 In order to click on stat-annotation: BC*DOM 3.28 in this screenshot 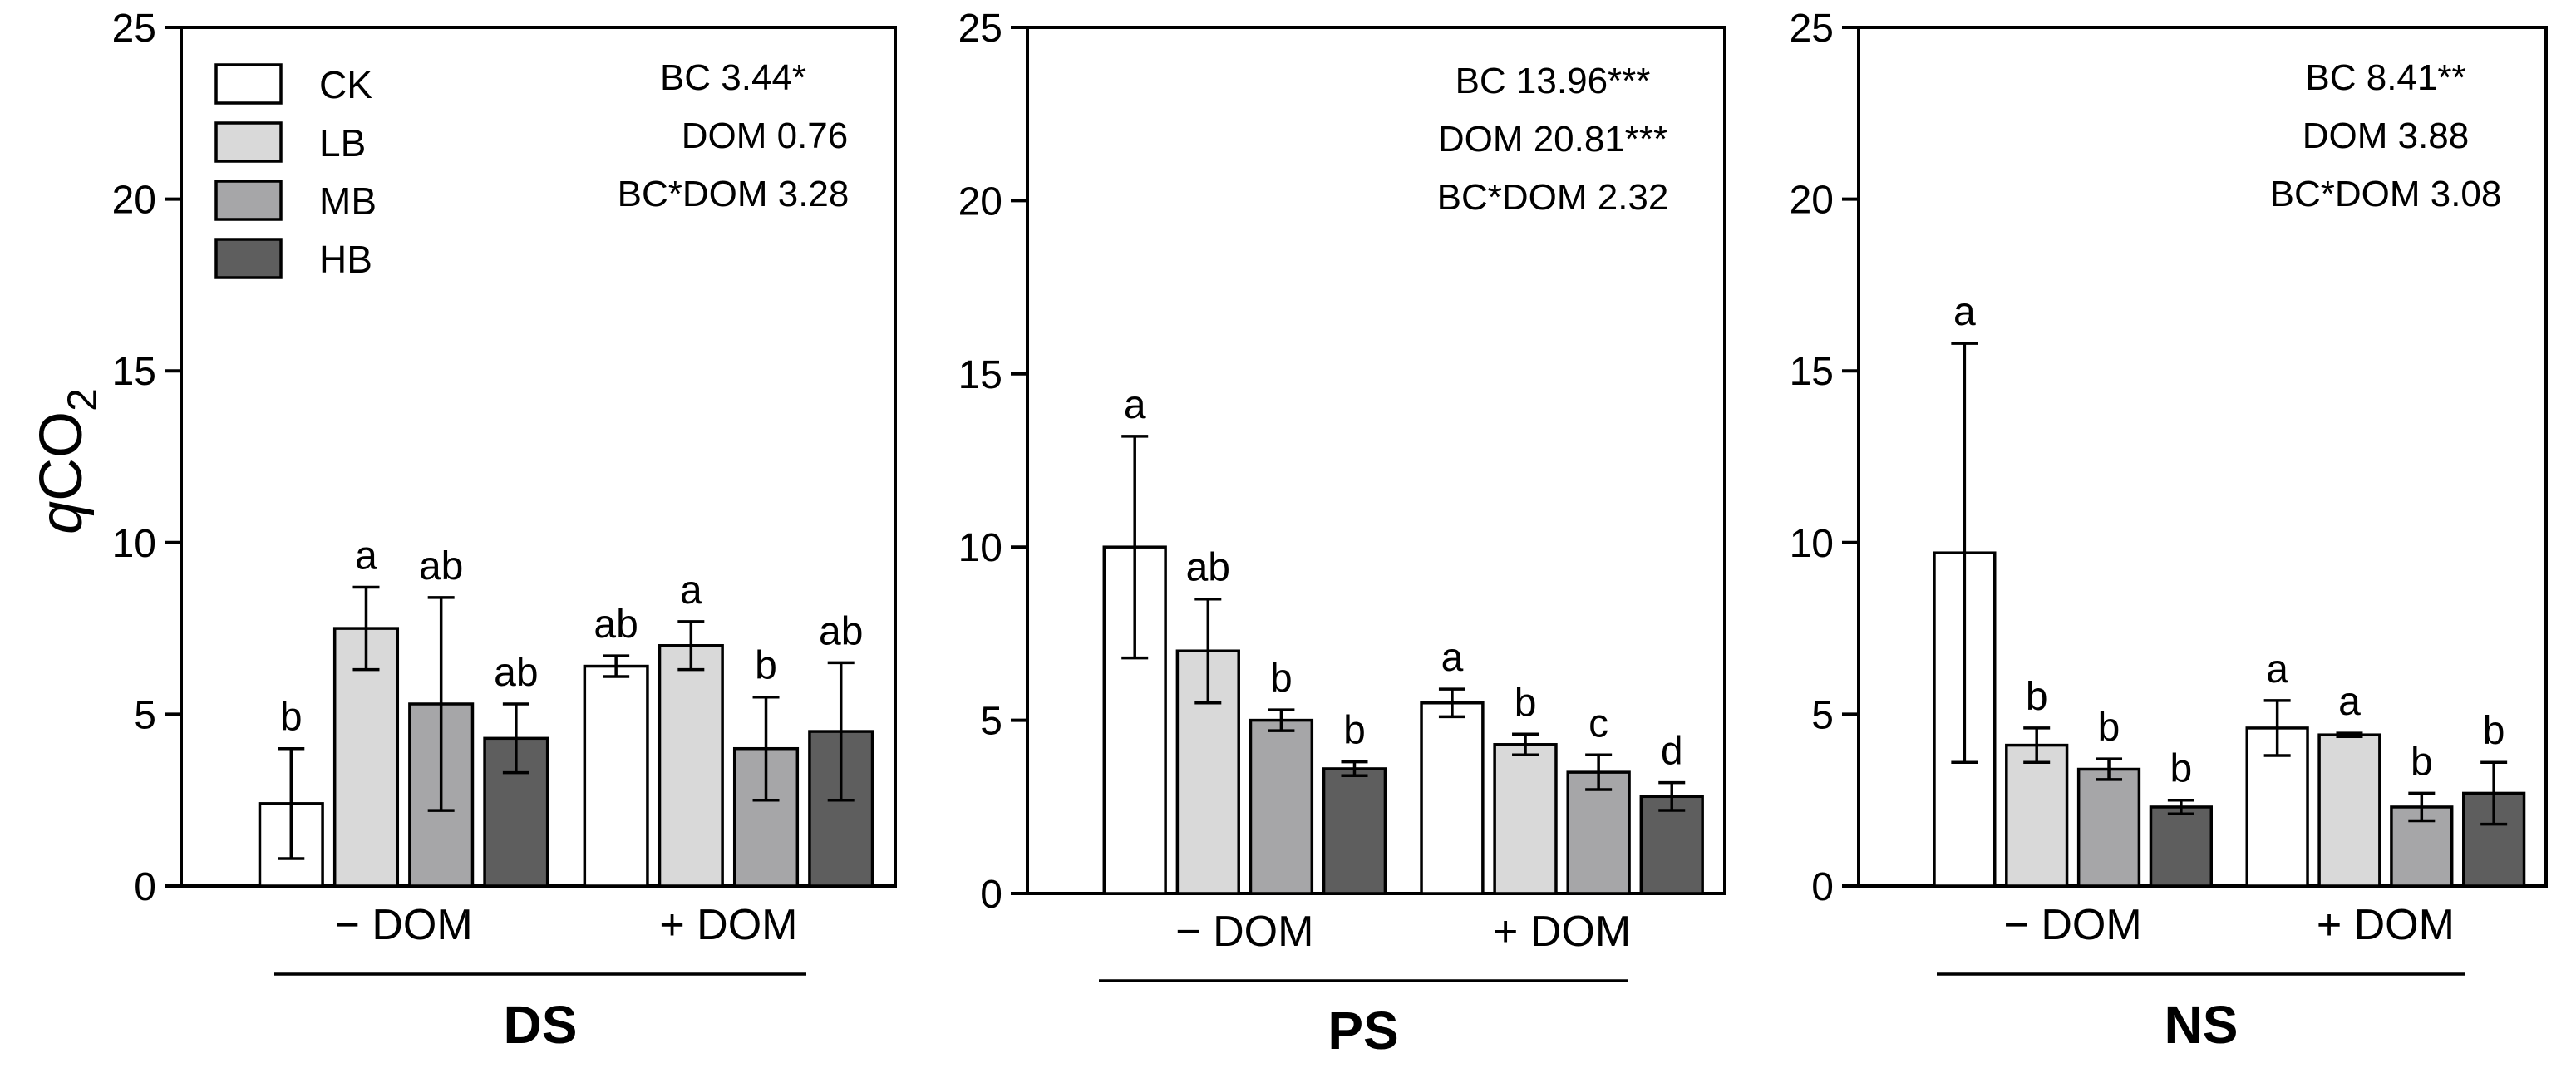, I will do `click(734, 194)`.